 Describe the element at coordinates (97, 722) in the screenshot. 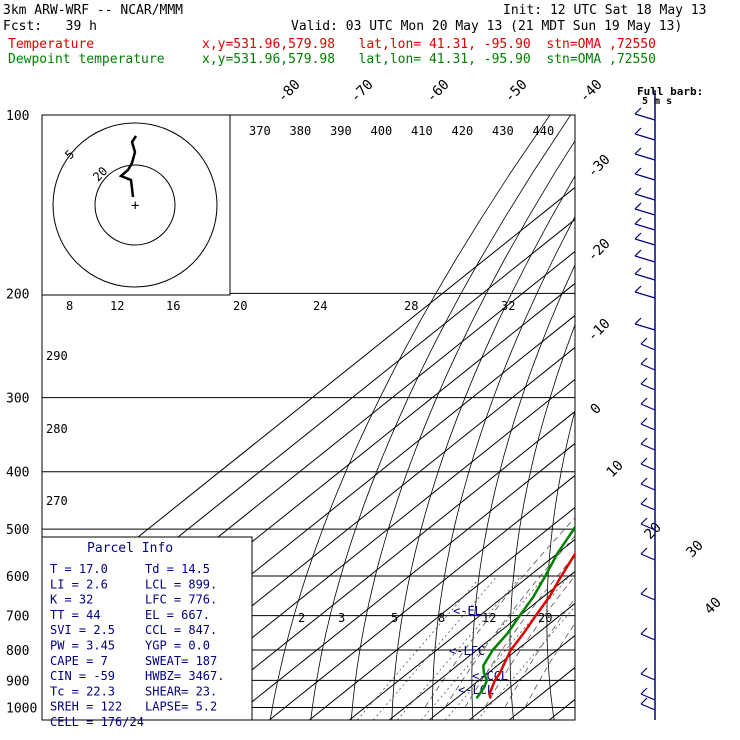

I see `parcel-row-left: CELL = 176/24` at that location.